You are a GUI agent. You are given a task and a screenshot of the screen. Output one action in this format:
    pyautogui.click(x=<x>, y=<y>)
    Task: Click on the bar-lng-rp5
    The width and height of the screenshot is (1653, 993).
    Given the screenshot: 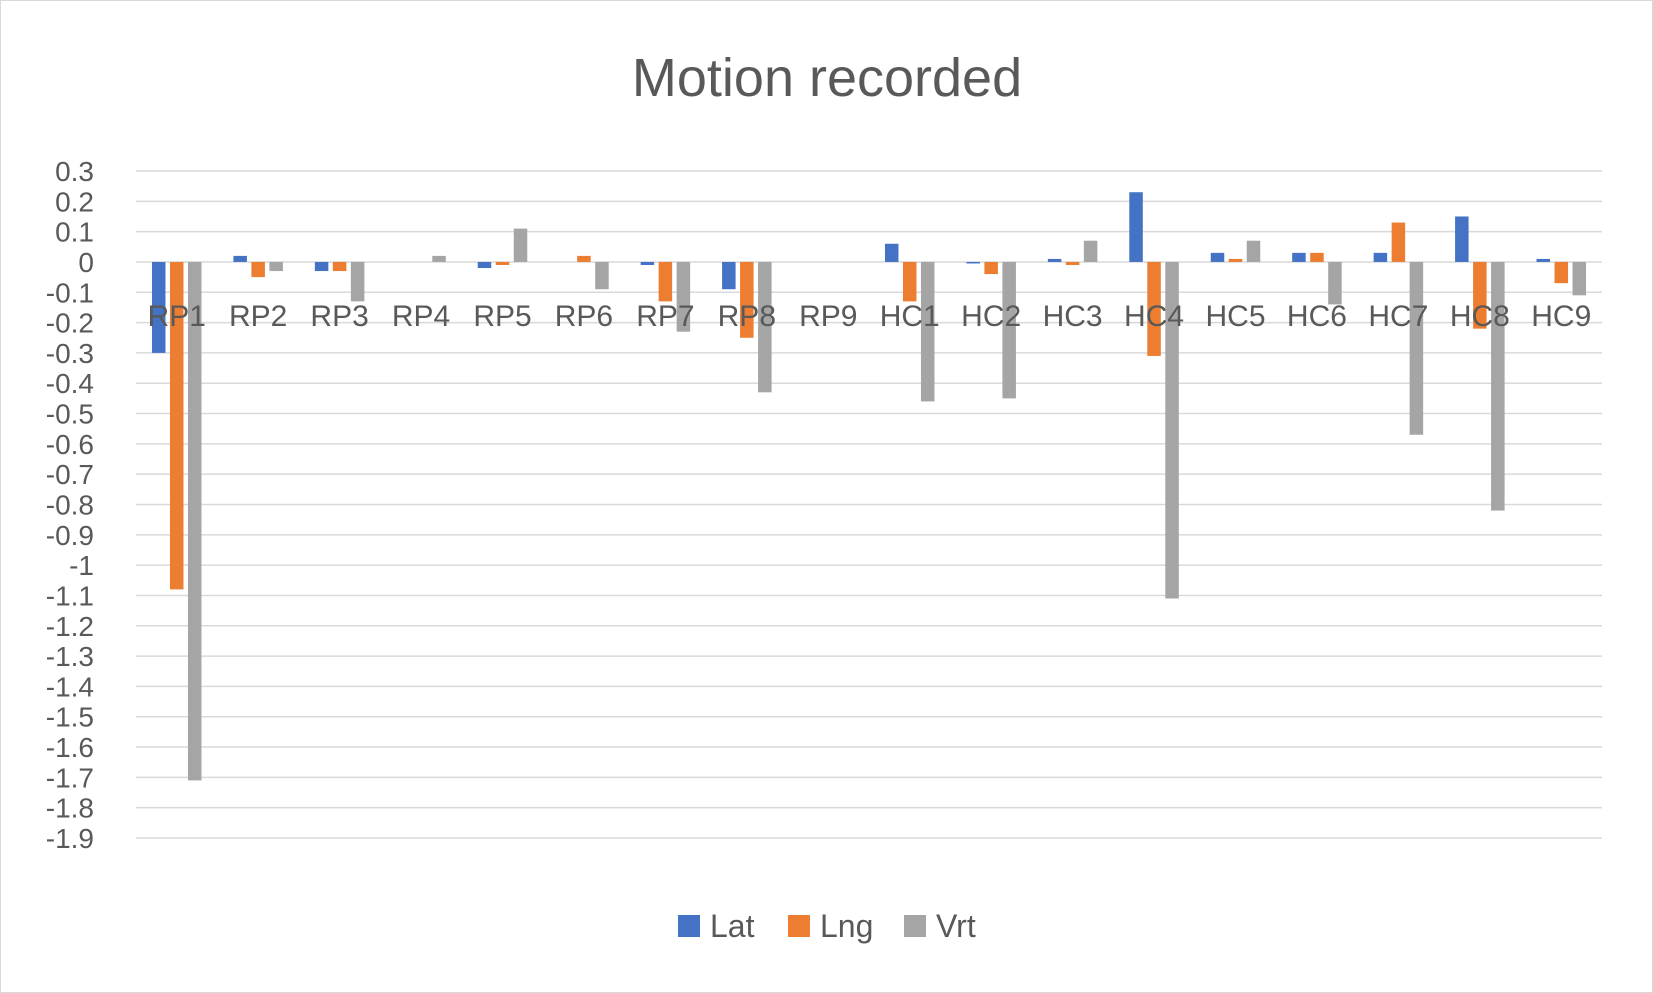 What is the action you would take?
    pyautogui.click(x=502, y=263)
    